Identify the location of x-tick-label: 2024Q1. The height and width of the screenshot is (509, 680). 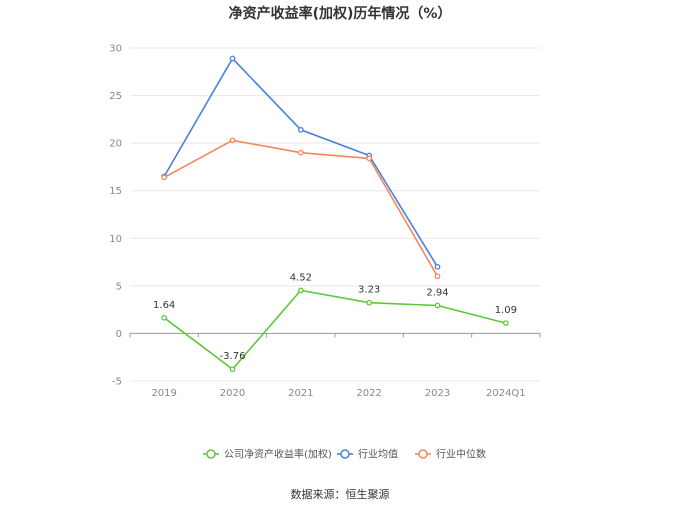
(506, 393).